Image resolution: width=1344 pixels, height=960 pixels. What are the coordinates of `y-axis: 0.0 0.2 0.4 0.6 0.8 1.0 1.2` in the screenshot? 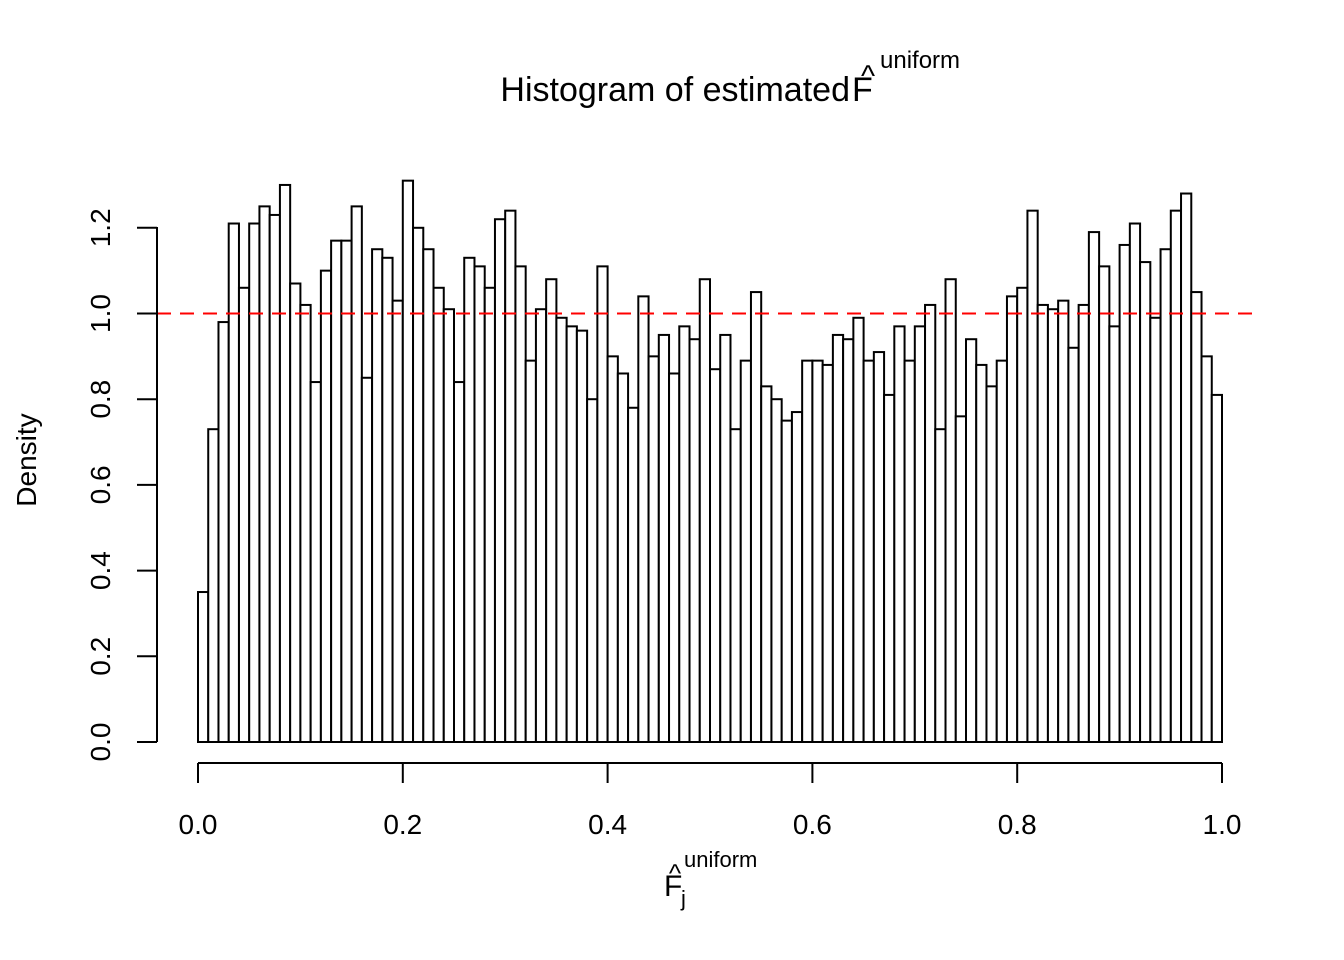 It's located at (121, 485).